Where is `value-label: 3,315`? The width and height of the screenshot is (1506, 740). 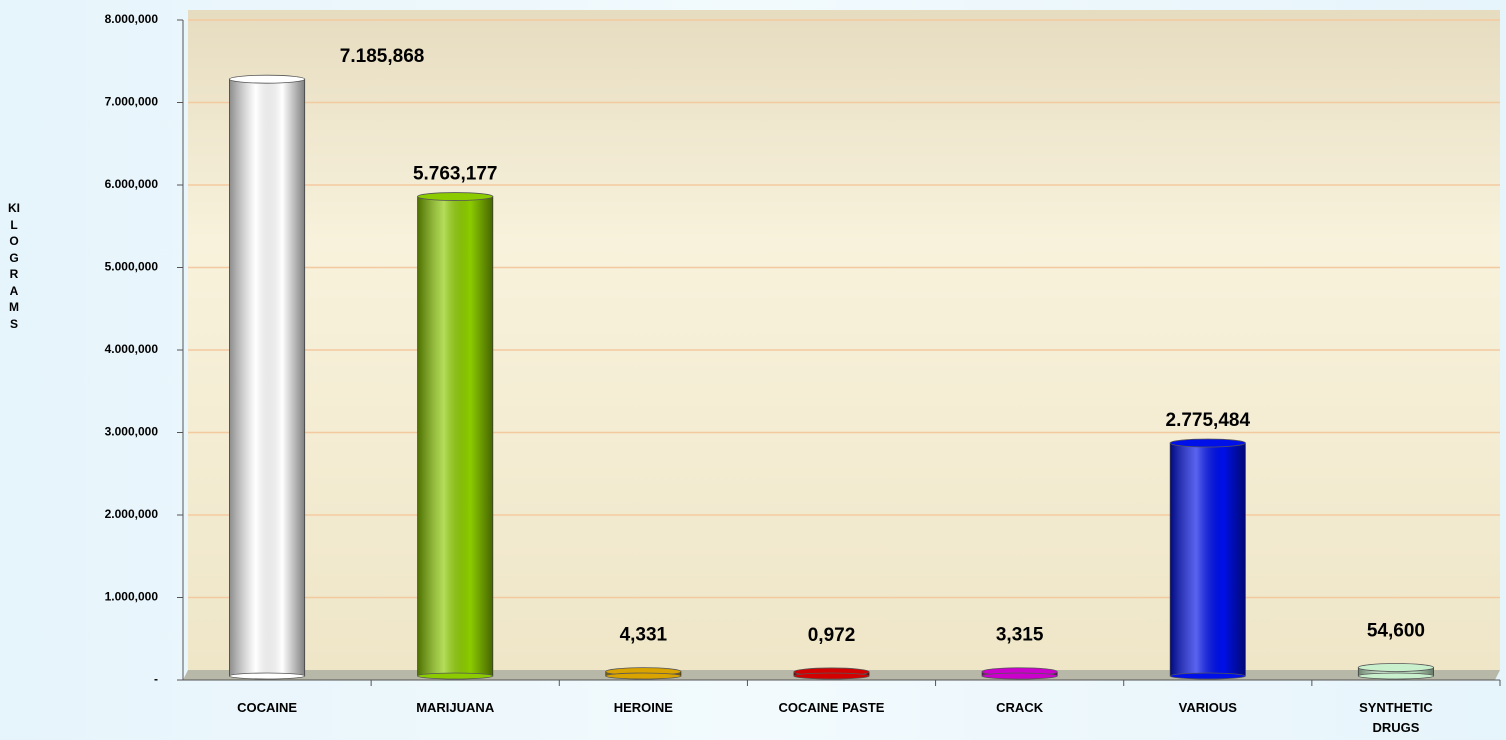
value-label: 3,315 is located at coordinates (1020, 635).